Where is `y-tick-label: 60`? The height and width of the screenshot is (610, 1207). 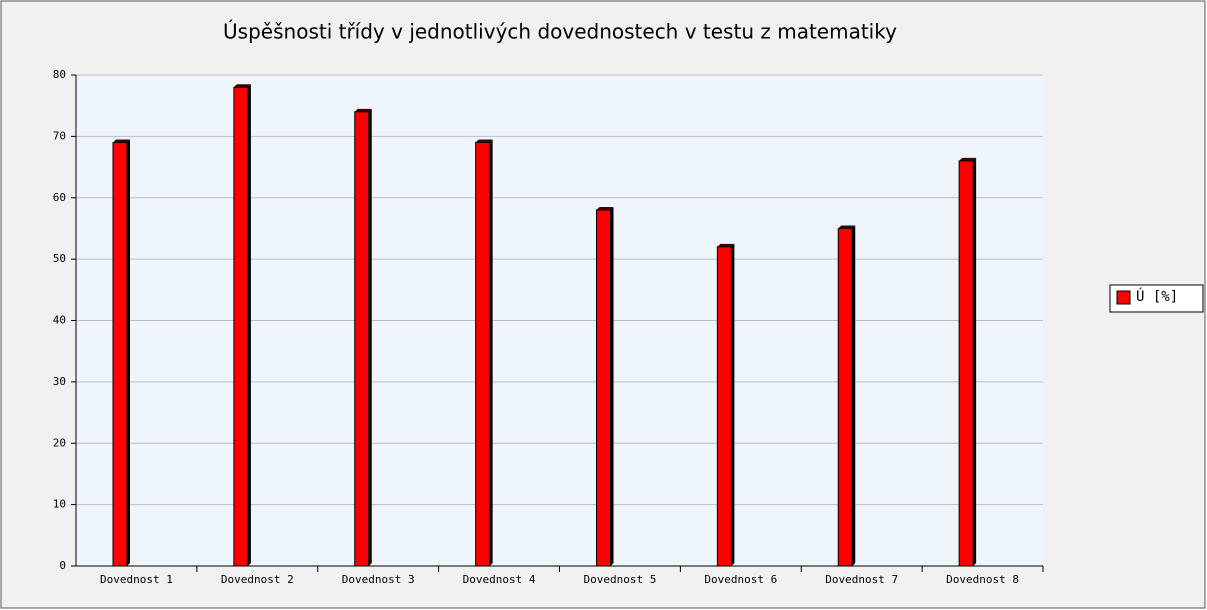 y-tick-label: 60 is located at coordinates (59, 197).